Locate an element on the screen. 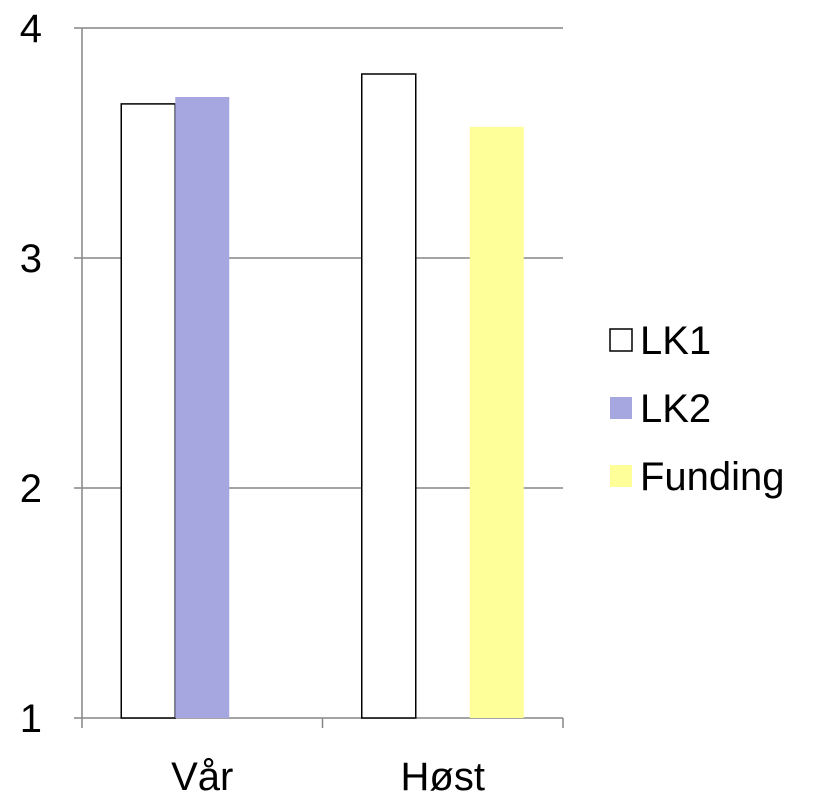  y-tick-label: 1 is located at coordinates (31, 719).